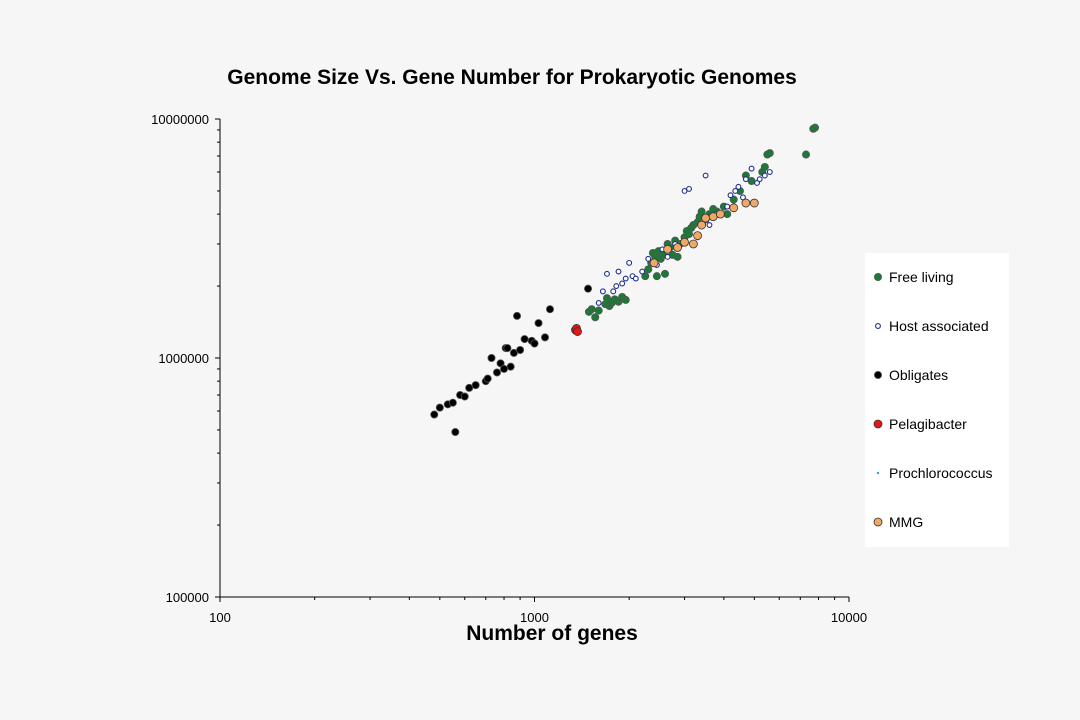 This screenshot has height=720, width=1080. I want to click on legend-item-host-associated: Host associated, so click(931, 326).